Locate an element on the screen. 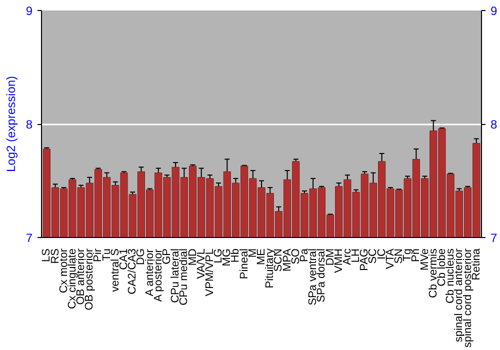 The height and width of the screenshot is (350, 500). x-tick-label: Tg is located at coordinates (408, 255).